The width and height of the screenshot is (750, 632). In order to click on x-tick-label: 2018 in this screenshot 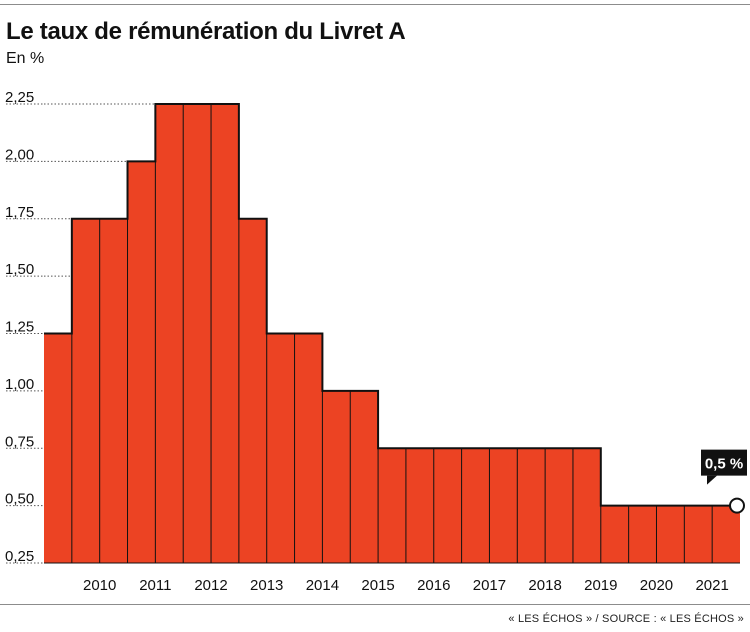, I will do `click(544, 585)`.